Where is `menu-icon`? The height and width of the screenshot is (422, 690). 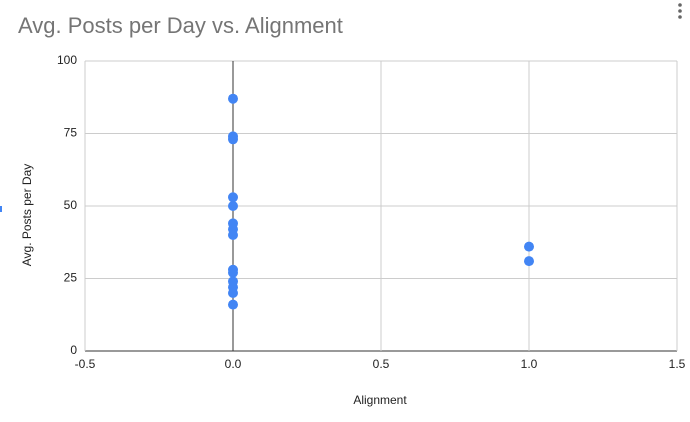
menu-icon is located at coordinates (680, 11).